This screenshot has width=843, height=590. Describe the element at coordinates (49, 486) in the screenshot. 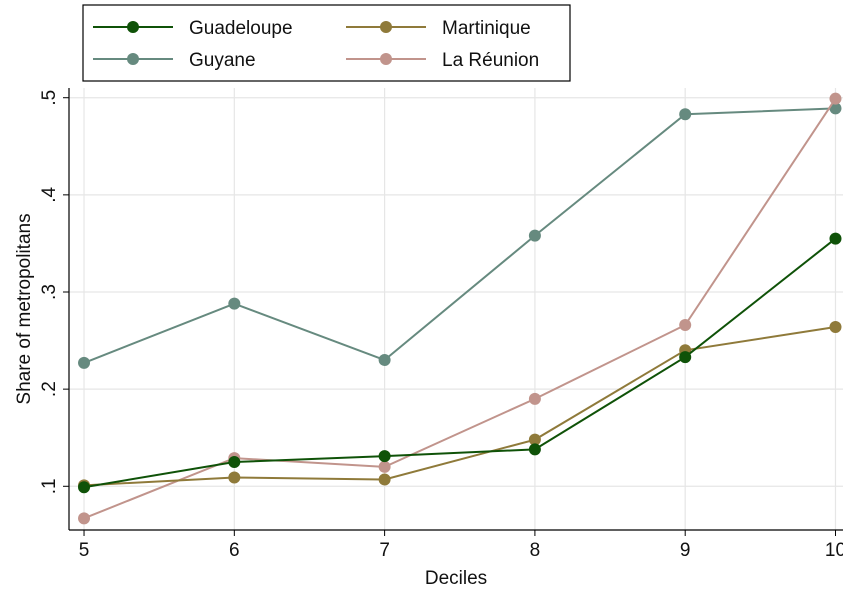

I see `y-tick-label: .1` at that location.